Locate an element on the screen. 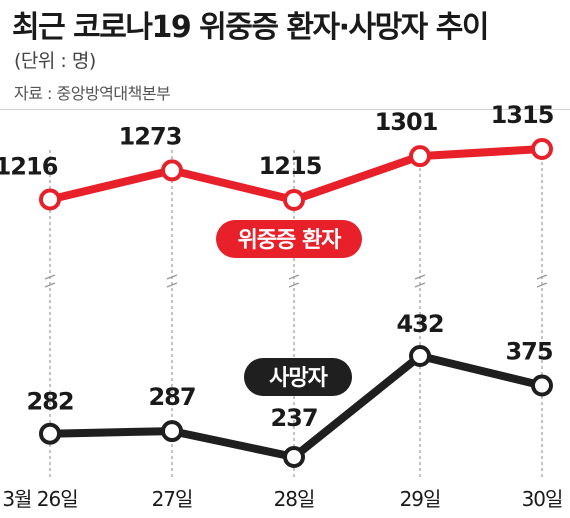 This screenshot has width=570, height=518. deaths-value-label: 287 is located at coordinates (171, 397).